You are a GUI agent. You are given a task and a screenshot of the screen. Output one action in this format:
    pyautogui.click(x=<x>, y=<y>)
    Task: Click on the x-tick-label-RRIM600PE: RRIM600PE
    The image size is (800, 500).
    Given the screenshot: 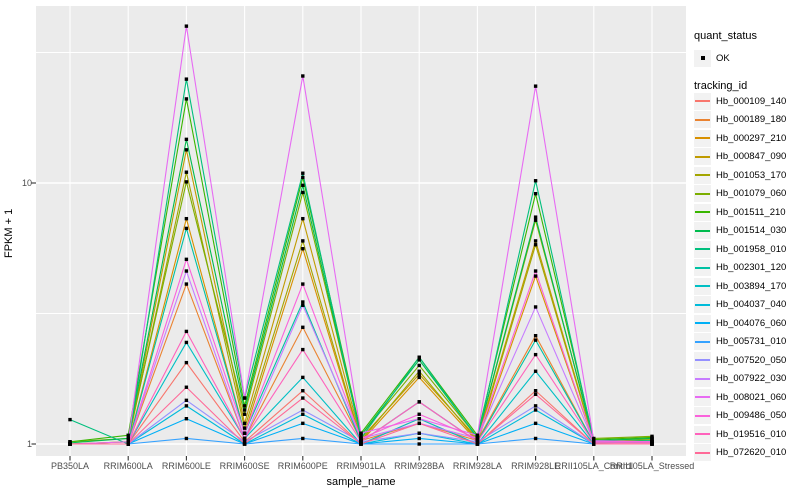 What is the action you would take?
    pyautogui.click(x=302, y=466)
    